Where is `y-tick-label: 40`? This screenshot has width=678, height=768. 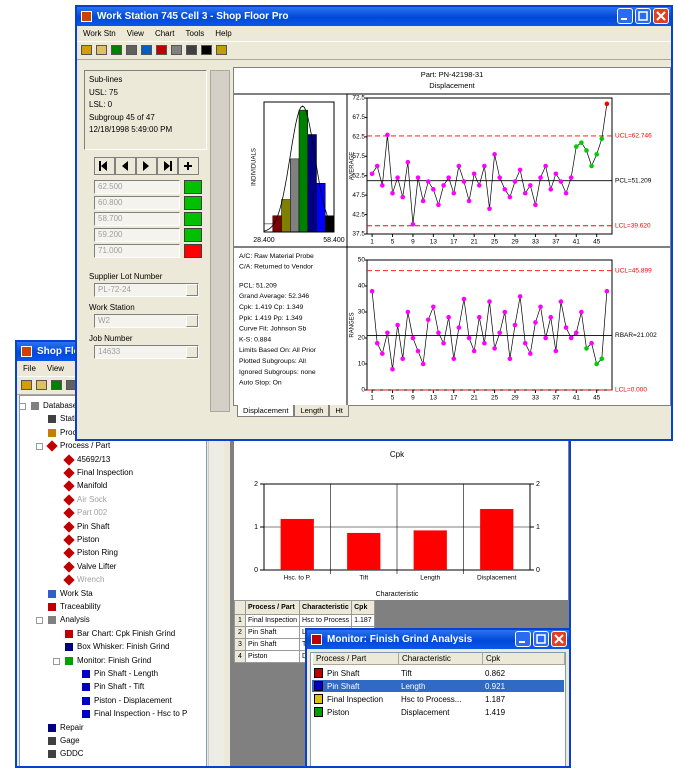 y-tick-label: 40 is located at coordinates (362, 286).